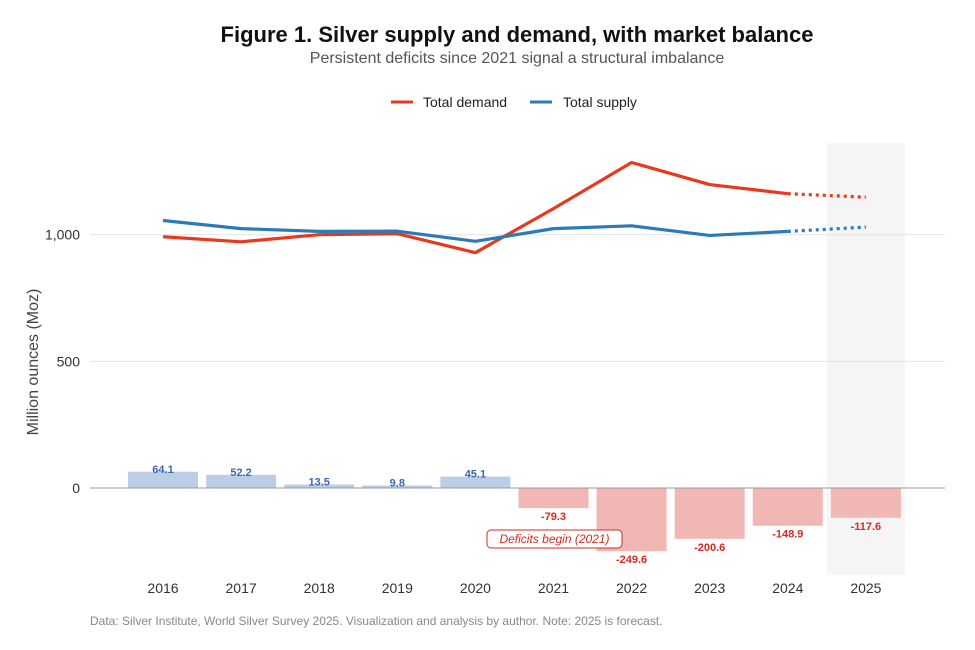 This screenshot has width=975, height=650. I want to click on balance-label-2020: 45.1, so click(475, 475).